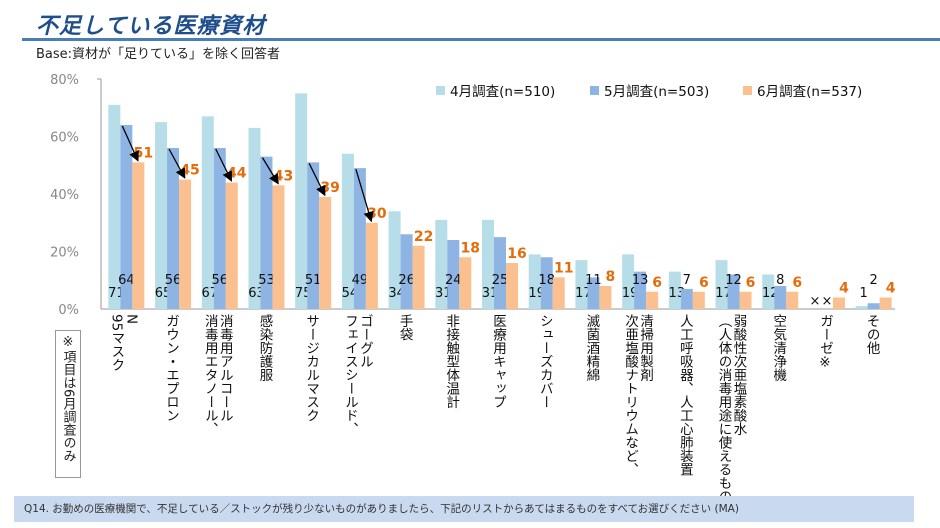  Describe the element at coordinates (563, 268) in the screenshot. I see `data-label-jun: 11` at that location.